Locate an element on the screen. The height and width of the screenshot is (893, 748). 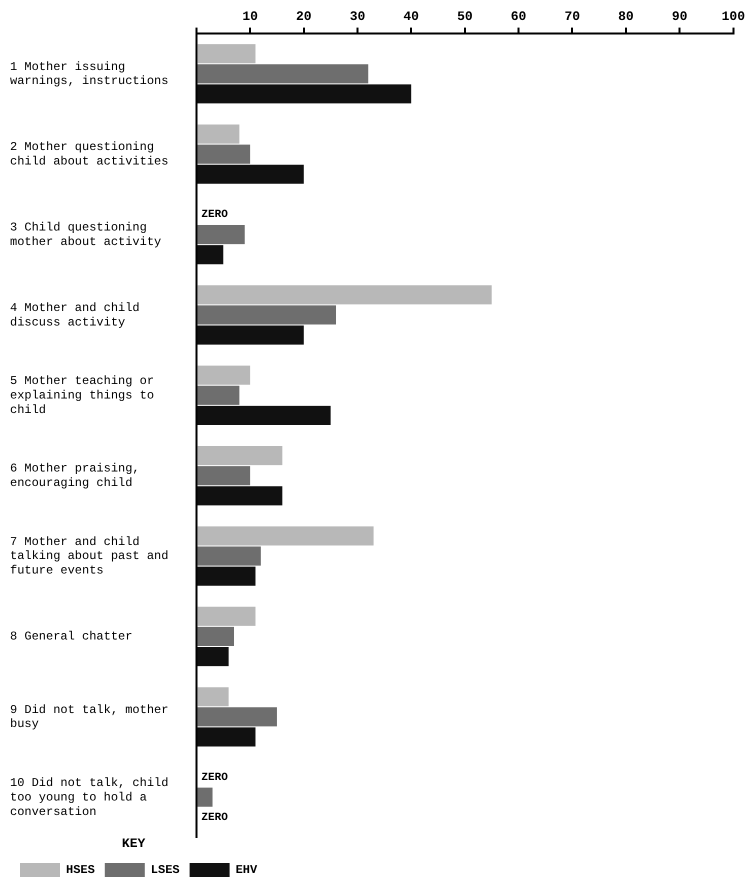
y-tick-label: 4 Mother and child discuss activity is located at coordinates (75, 315).